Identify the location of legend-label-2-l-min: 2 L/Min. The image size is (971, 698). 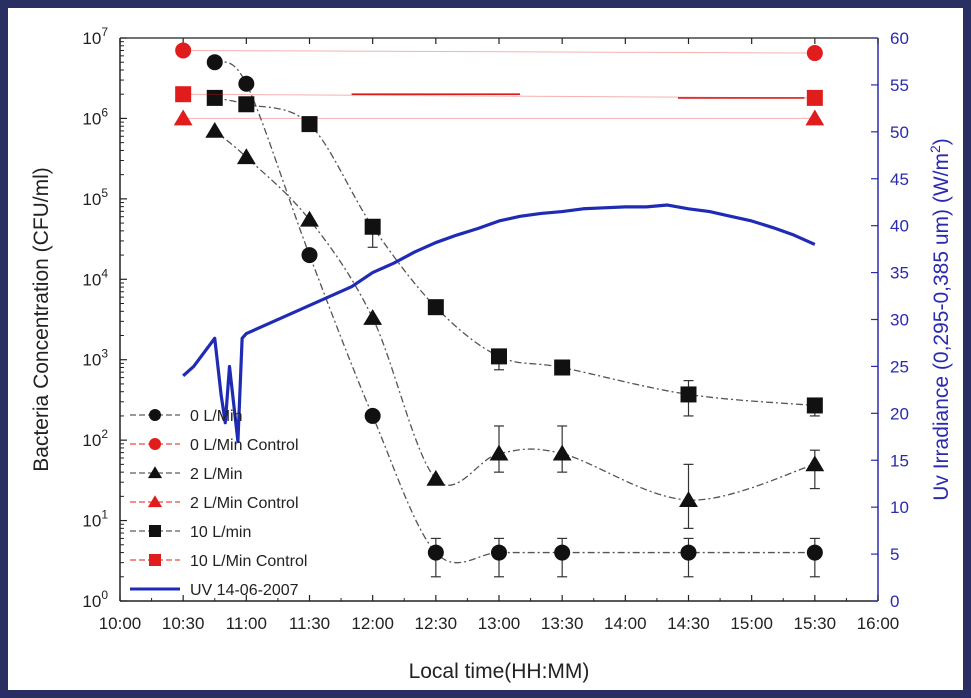
(216, 474).